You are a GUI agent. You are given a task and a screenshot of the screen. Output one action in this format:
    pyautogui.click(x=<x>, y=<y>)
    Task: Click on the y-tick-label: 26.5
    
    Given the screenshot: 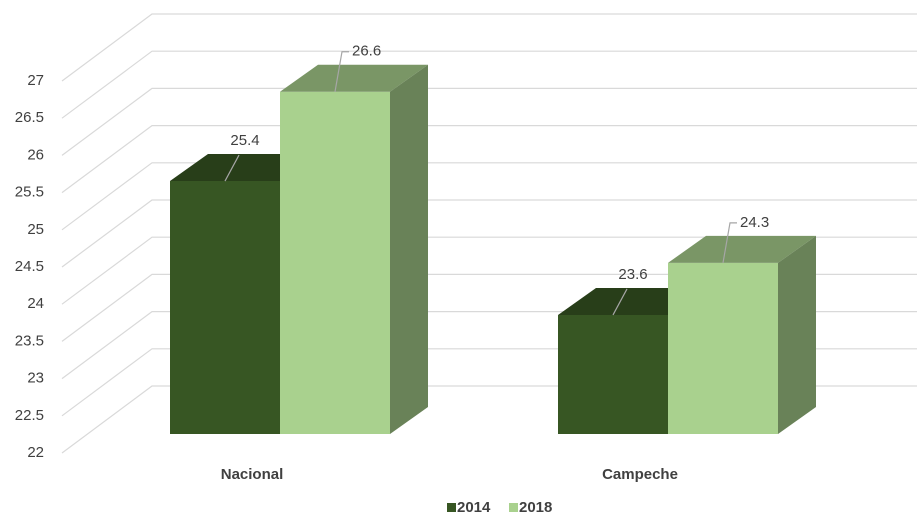 What is the action you would take?
    pyautogui.click(x=29, y=117)
    